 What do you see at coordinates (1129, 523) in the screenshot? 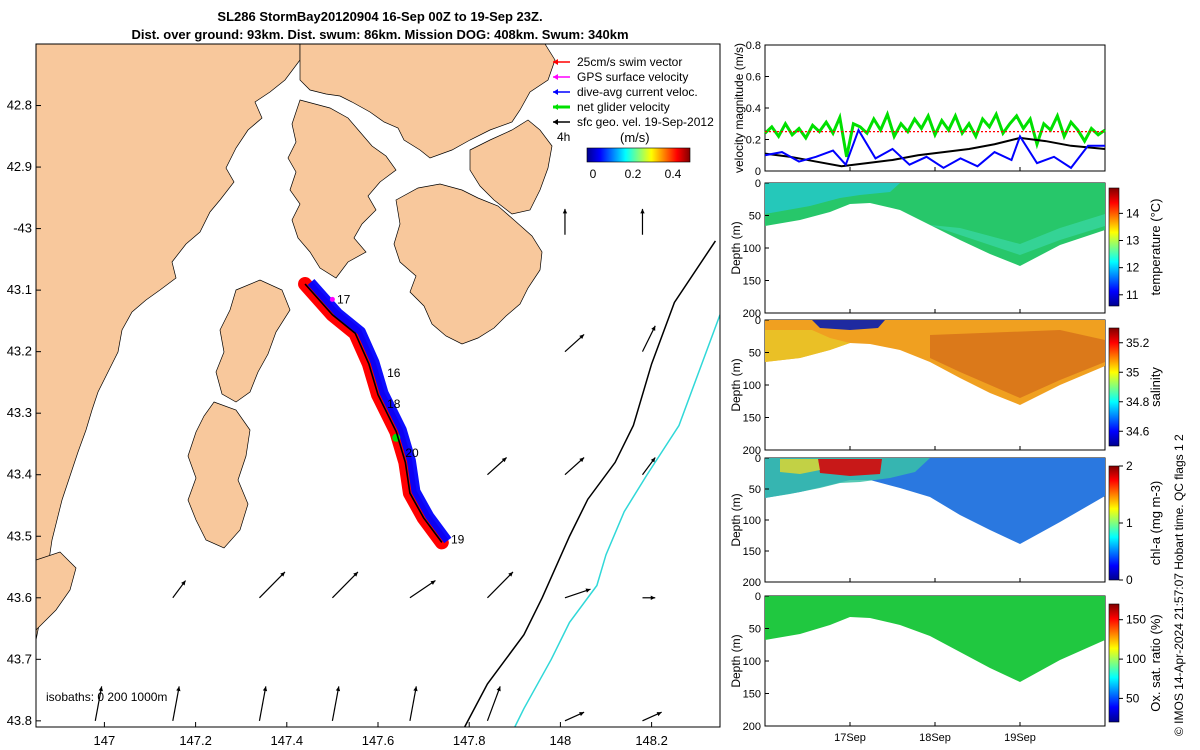
I see `colorbar-tick-label: 1` at bounding box center [1129, 523].